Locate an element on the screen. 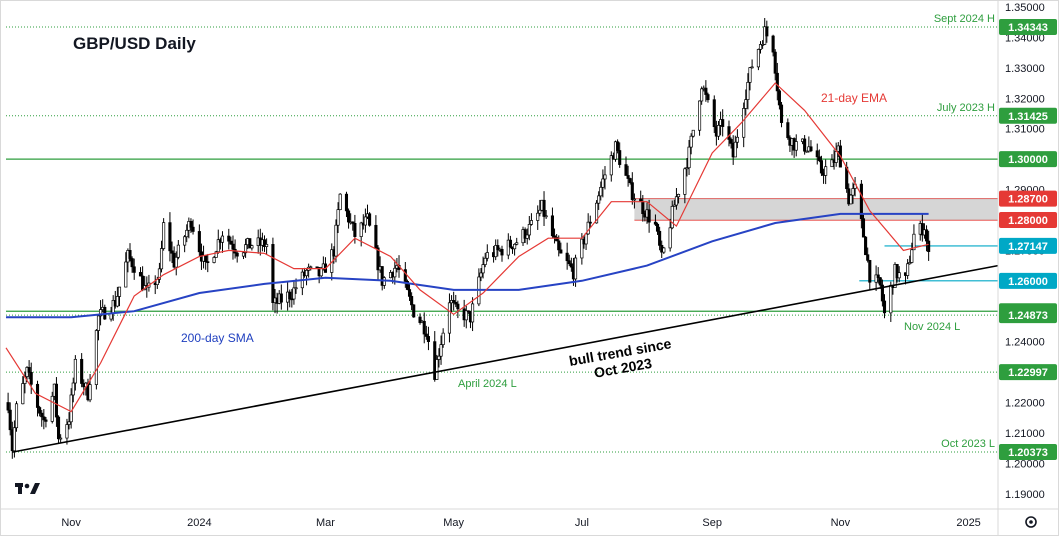  x-tick-label: Mar is located at coordinates (325, 523).